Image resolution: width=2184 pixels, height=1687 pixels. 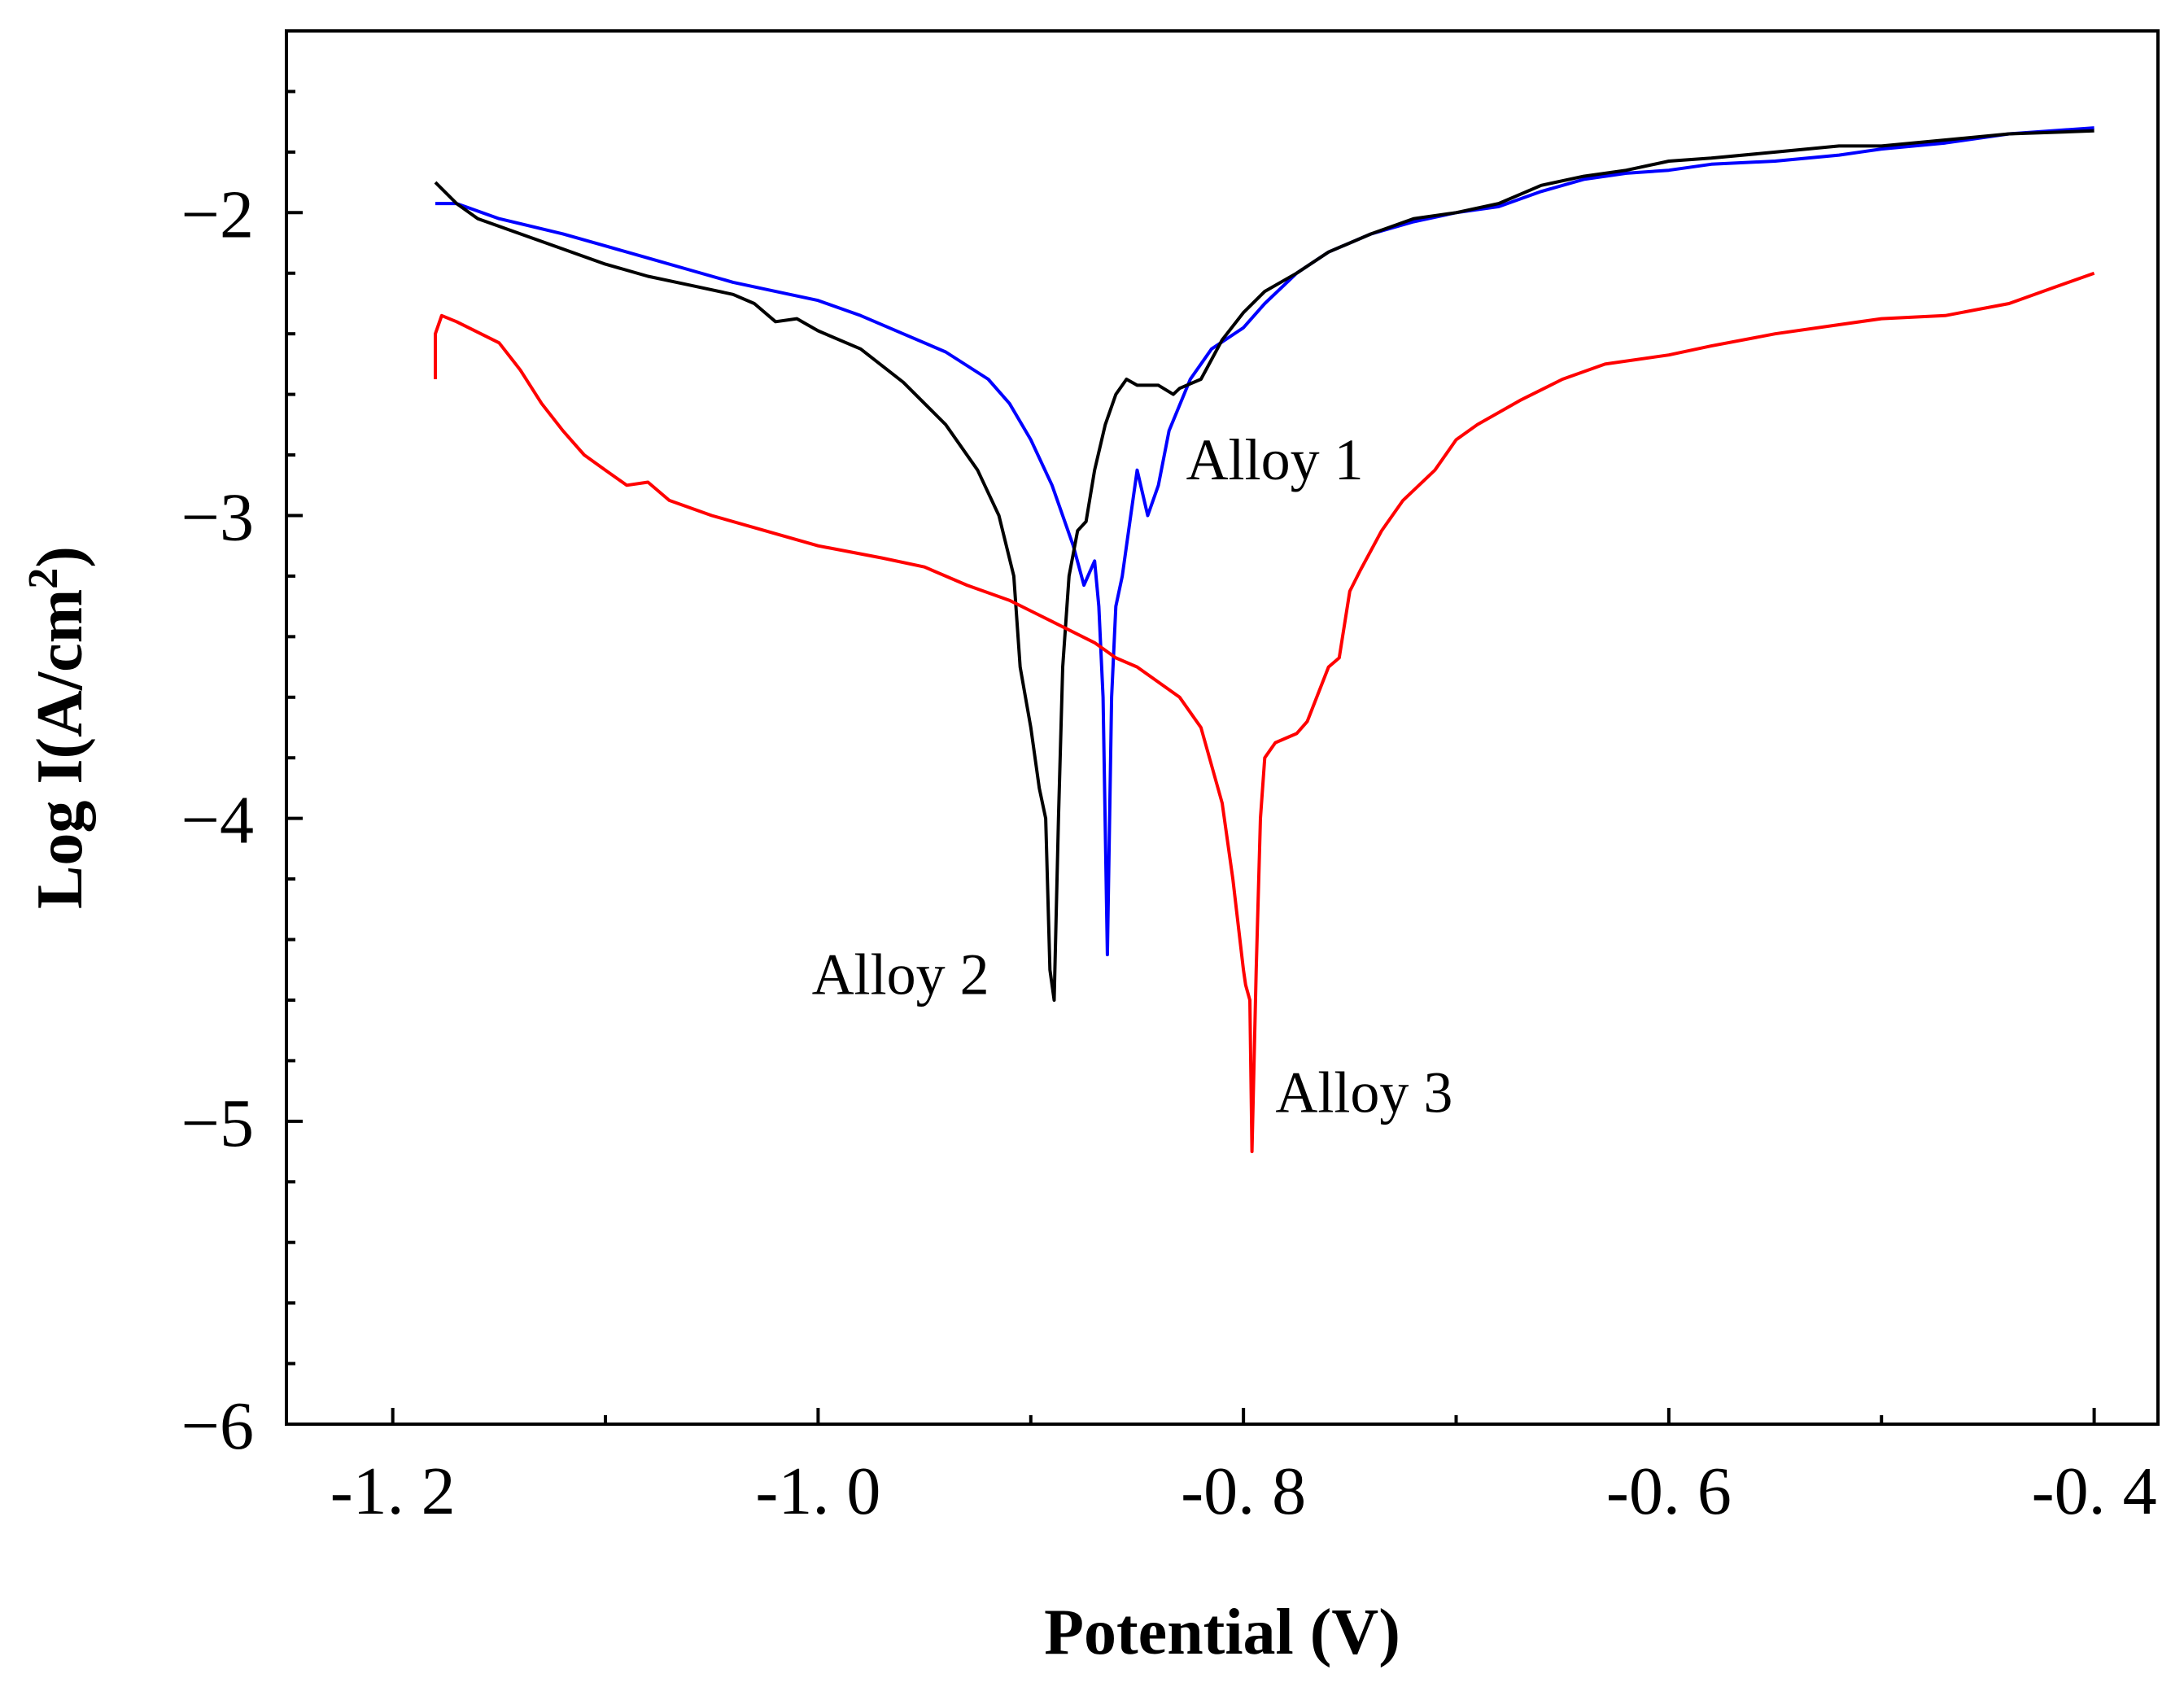 What do you see at coordinates (1243, 1491) in the screenshot?
I see `x-tick-label: -0. 8` at bounding box center [1243, 1491].